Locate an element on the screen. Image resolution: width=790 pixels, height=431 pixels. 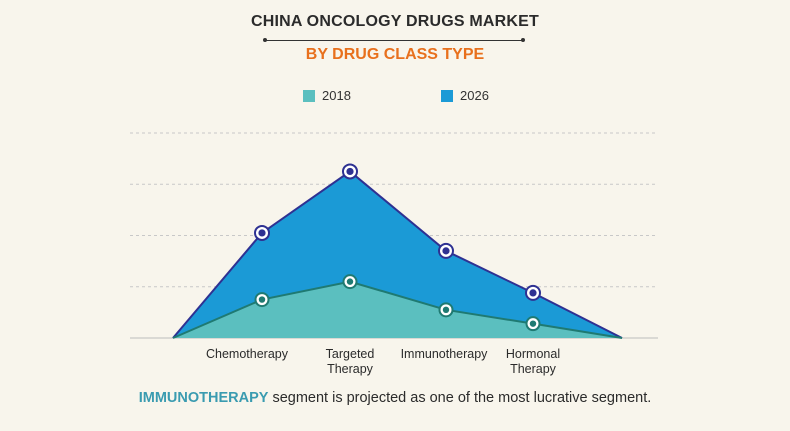
x-tick-label-1-line-0: Targeted is located at coordinates (350, 354).